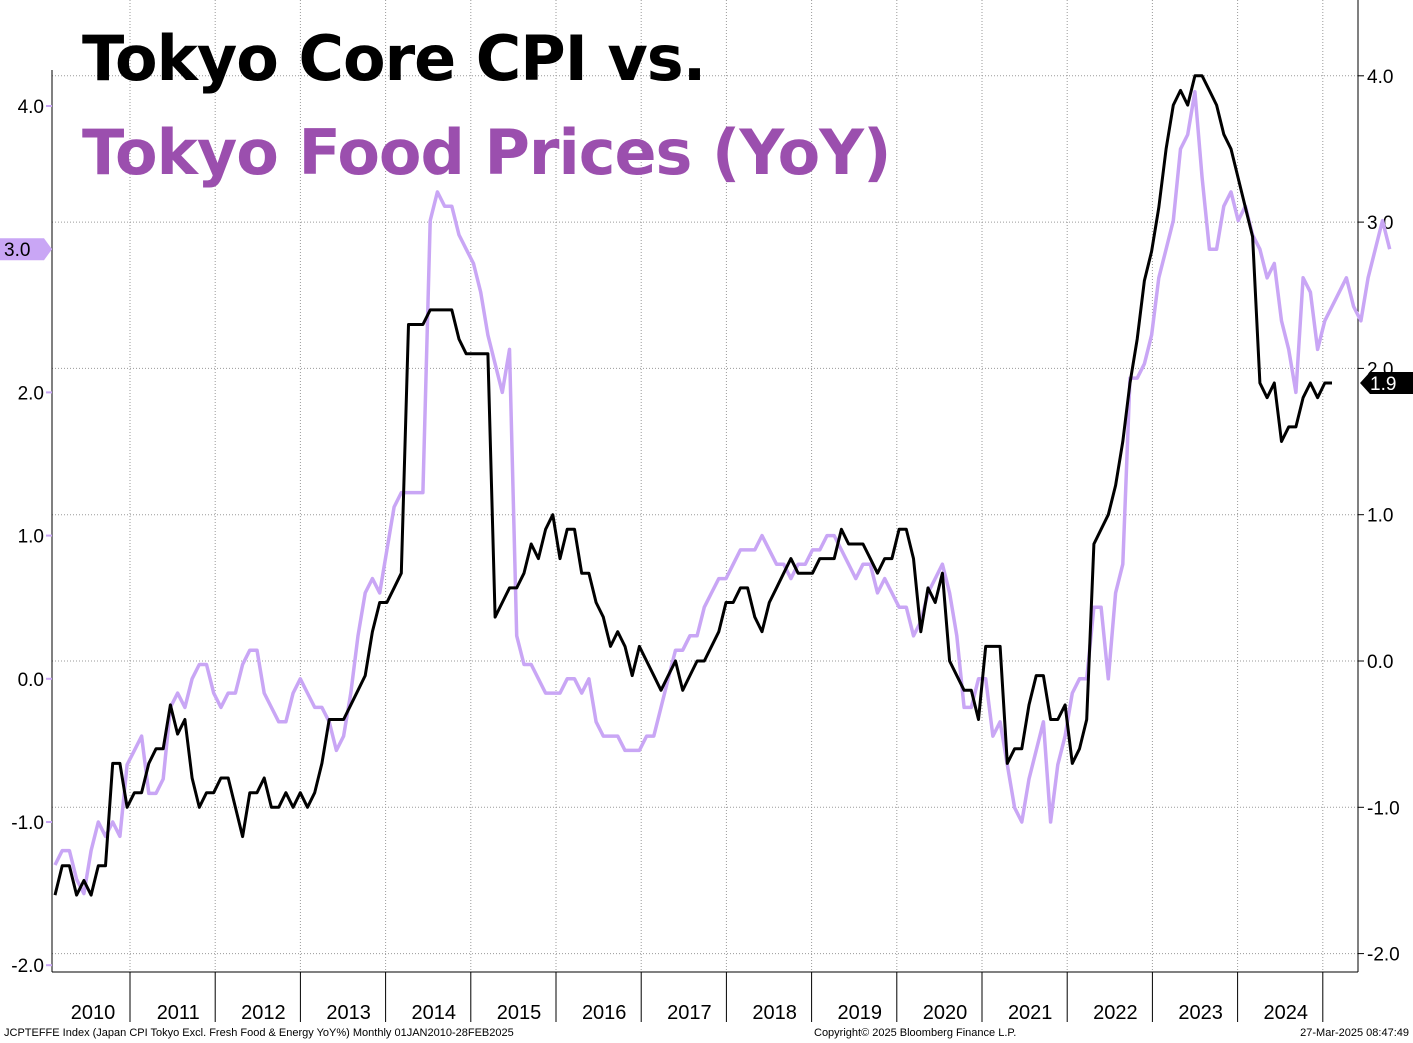  I want to click on core-last-value-badge, so click(1386, 383).